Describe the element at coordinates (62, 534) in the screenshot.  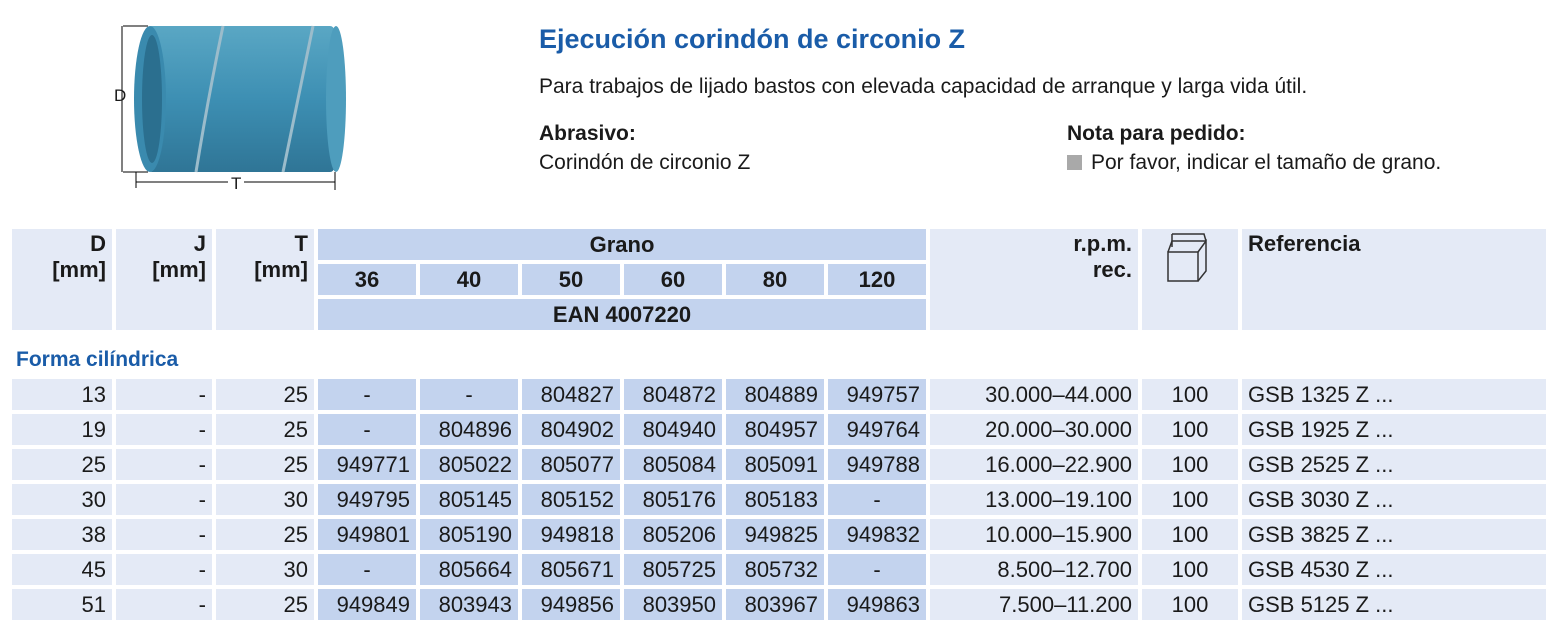
I see `cell-d: 38` at that location.